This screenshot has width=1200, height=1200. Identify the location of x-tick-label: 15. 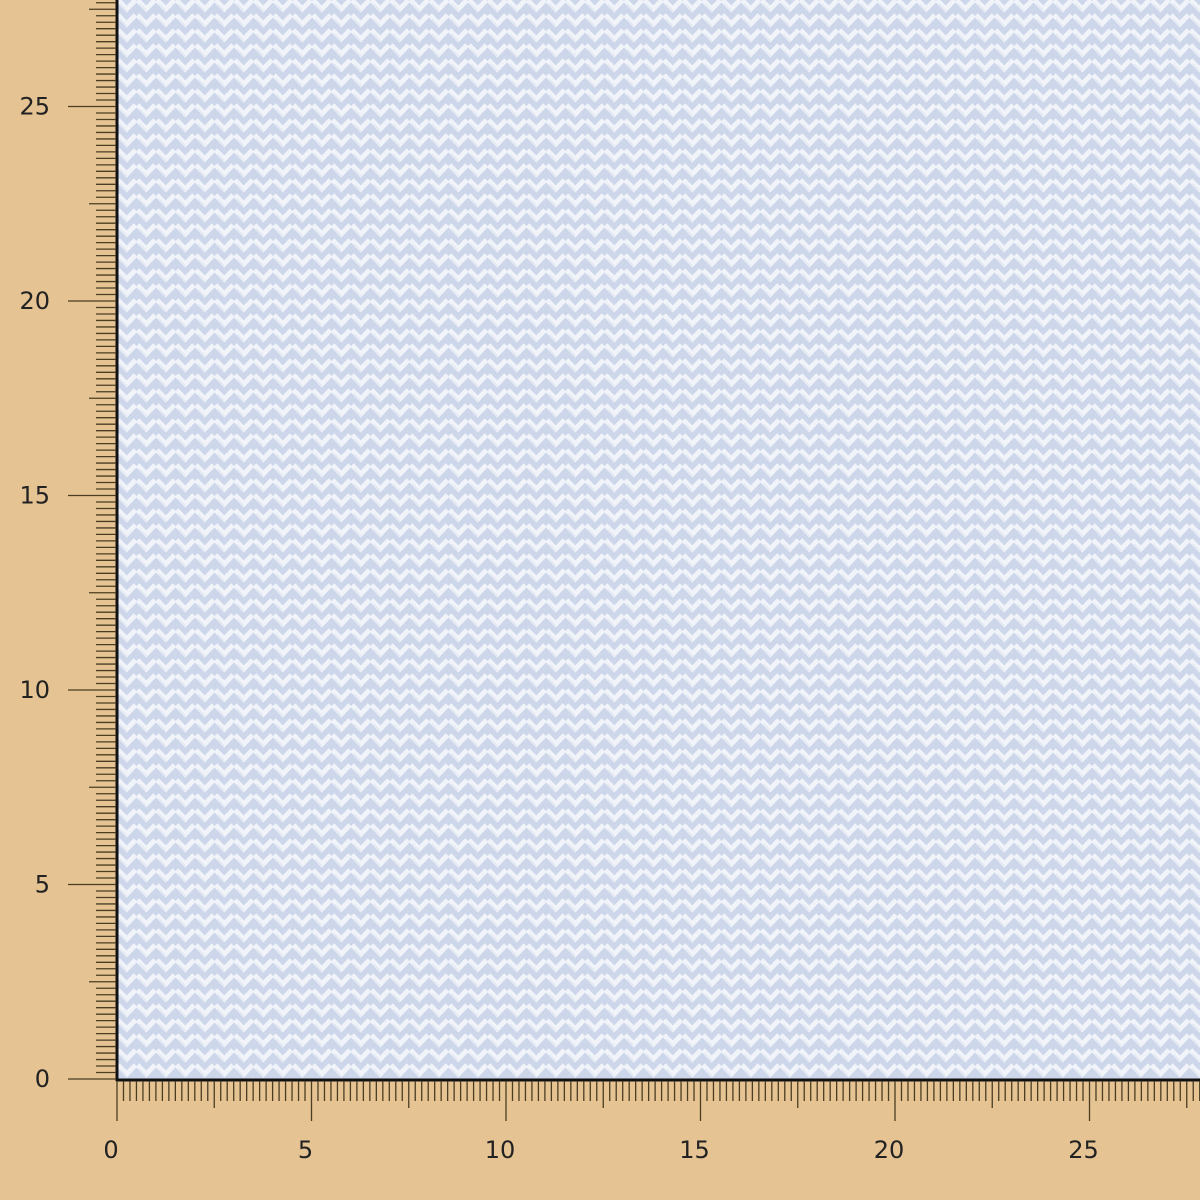
(694, 1150).